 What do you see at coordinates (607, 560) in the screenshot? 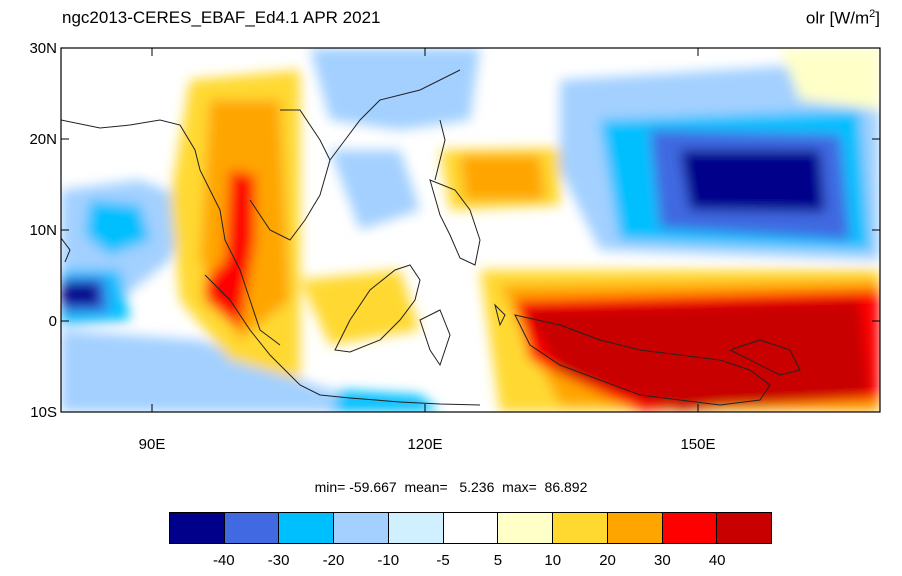
I see `colorbar-label: 20` at bounding box center [607, 560].